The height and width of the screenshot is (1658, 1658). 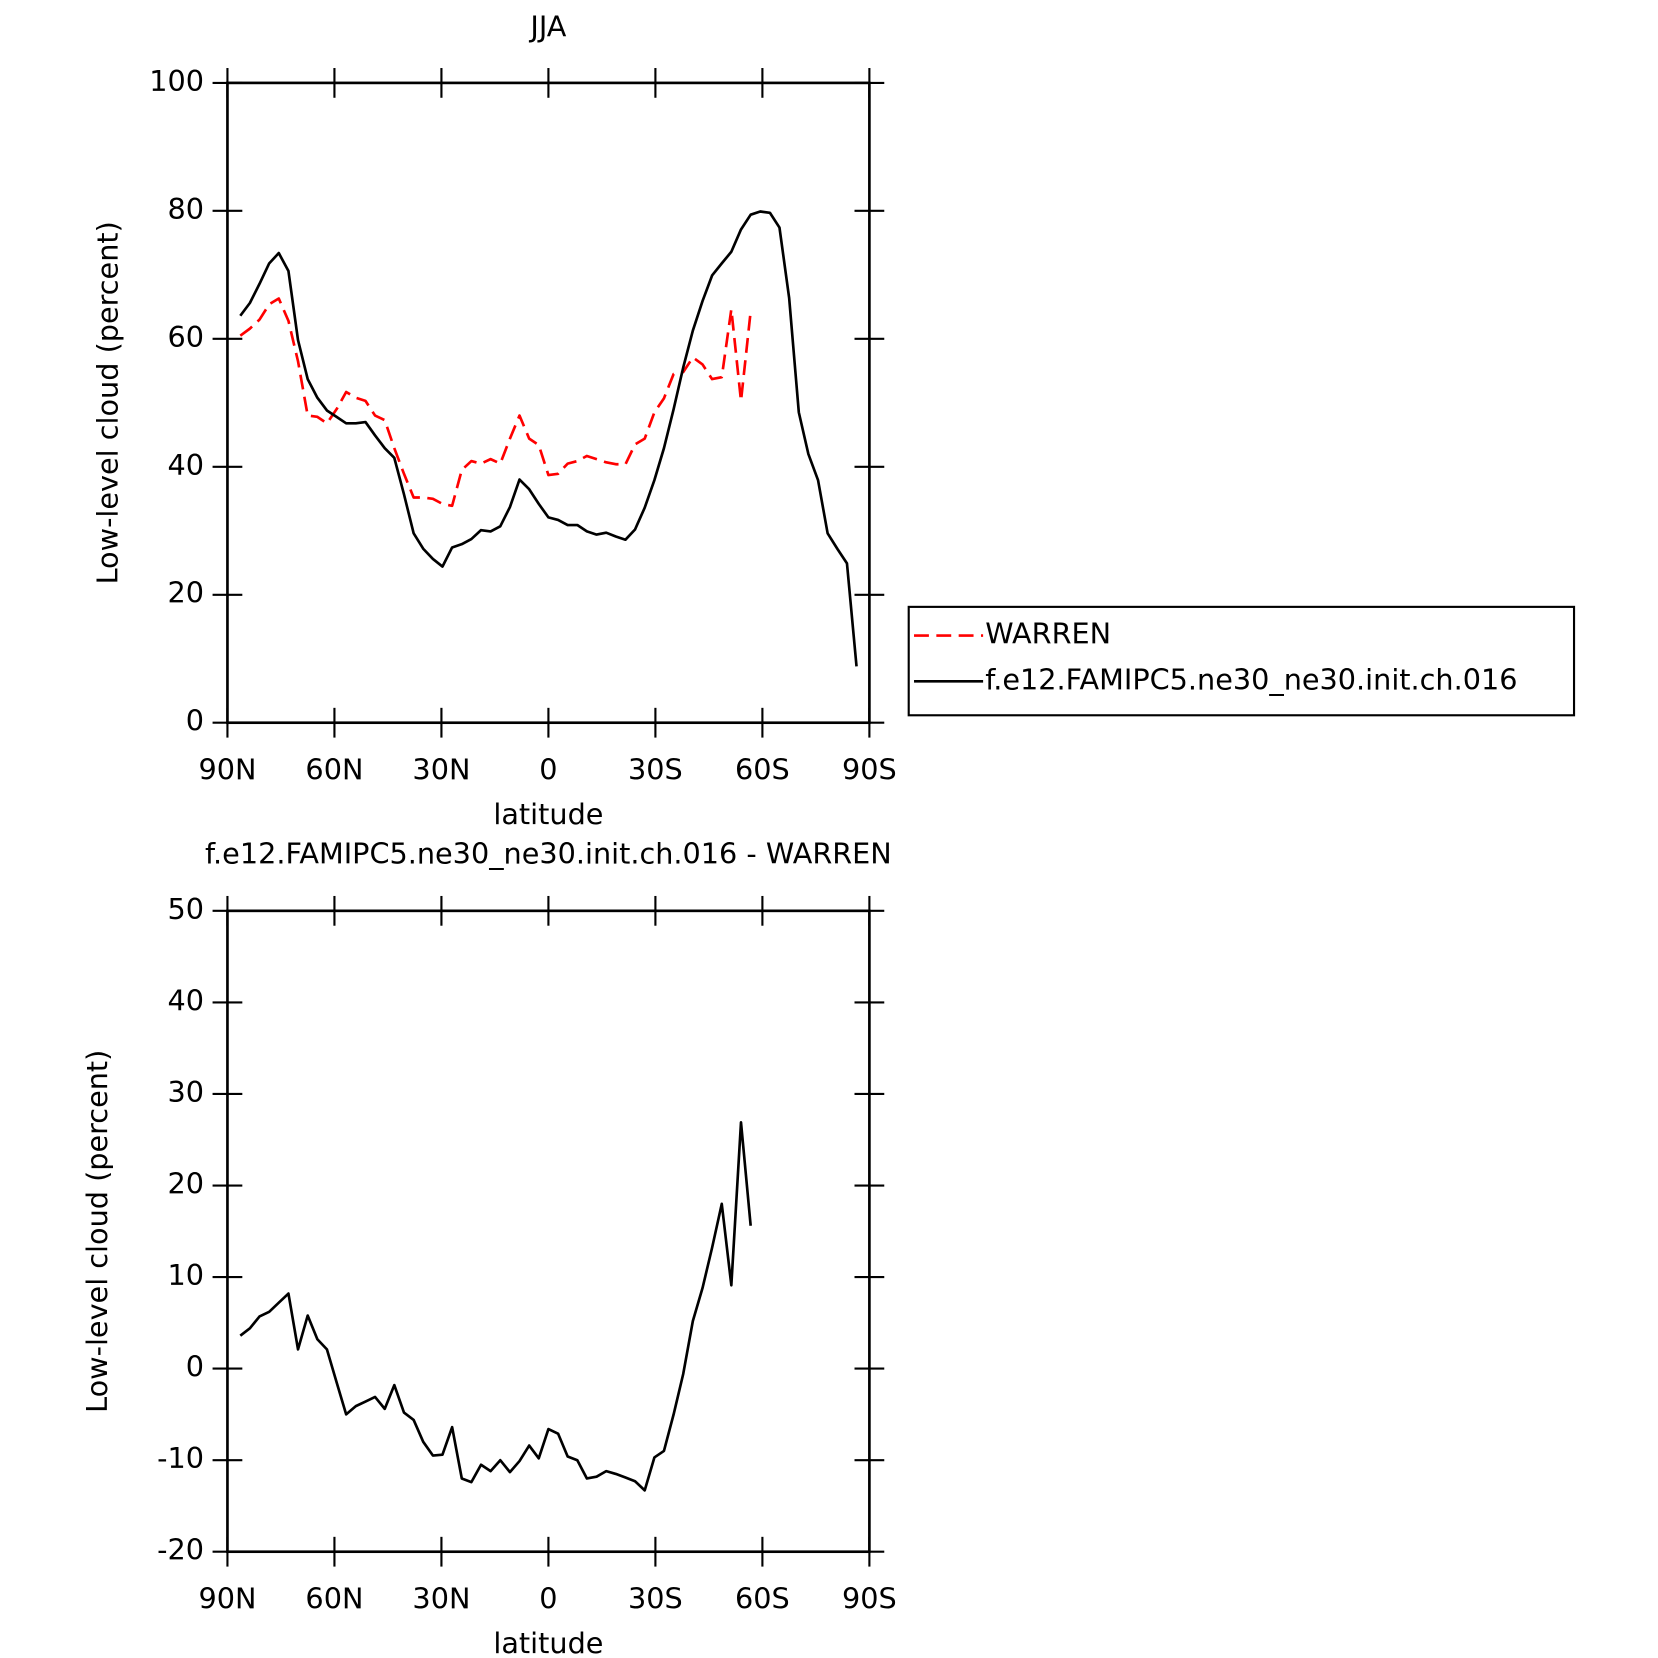 What do you see at coordinates (1048, 634) in the screenshot?
I see `legend-label: WARREN` at bounding box center [1048, 634].